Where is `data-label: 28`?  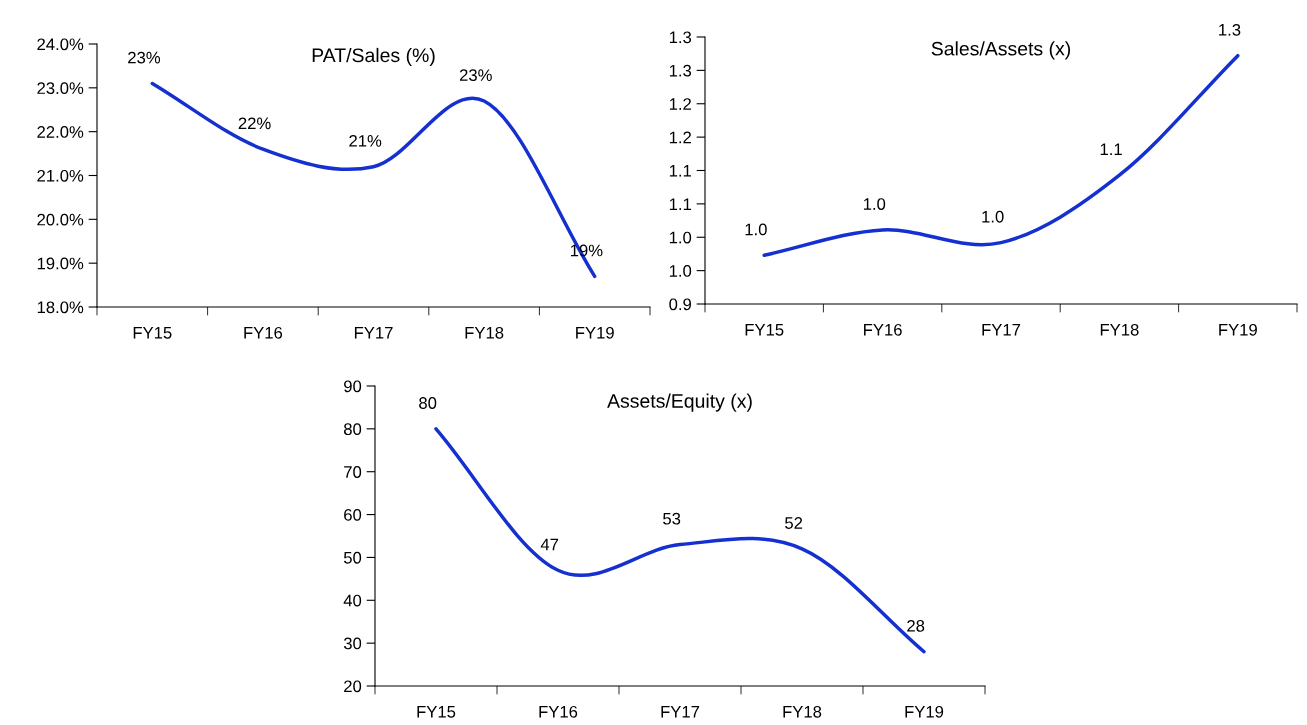
data-label: 28 is located at coordinates (916, 625).